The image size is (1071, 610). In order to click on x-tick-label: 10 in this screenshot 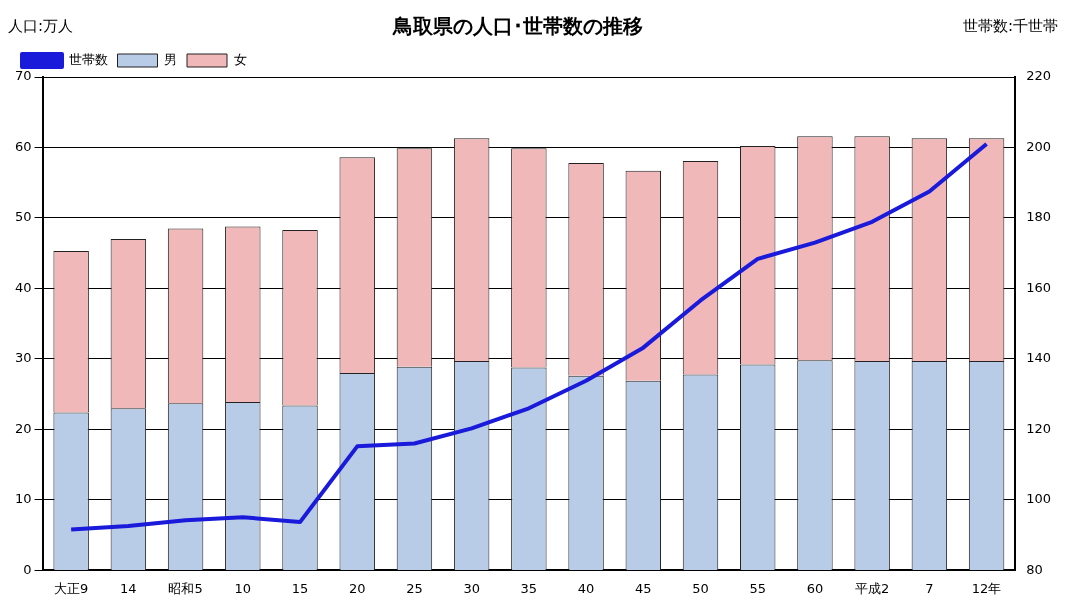, I will do `click(243, 588)`.